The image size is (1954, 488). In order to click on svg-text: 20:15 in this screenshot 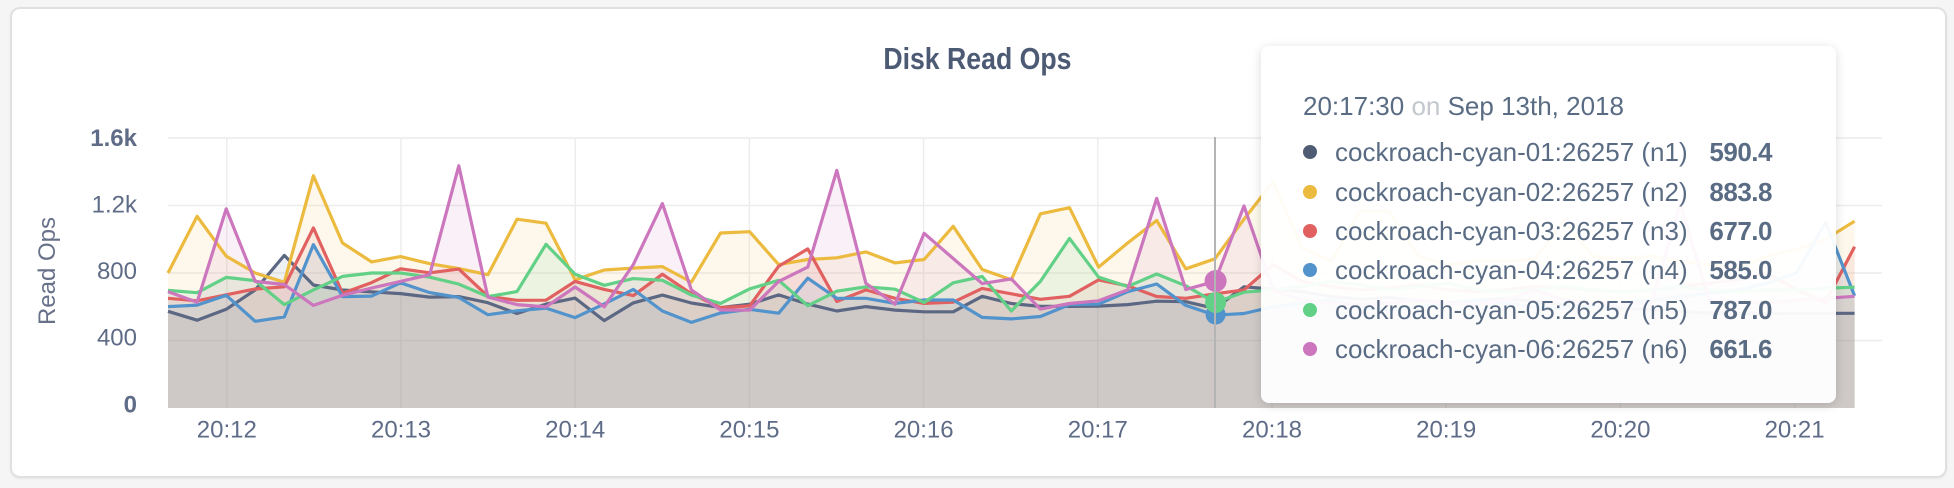, I will do `click(749, 430)`.